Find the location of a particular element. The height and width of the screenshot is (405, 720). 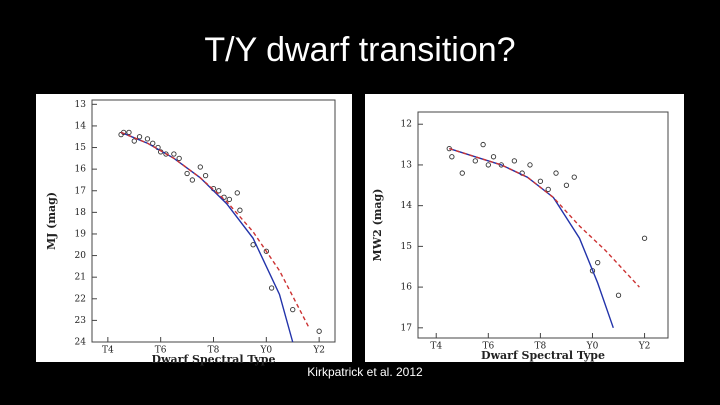

y-tick-label: 20 is located at coordinates (81, 256).